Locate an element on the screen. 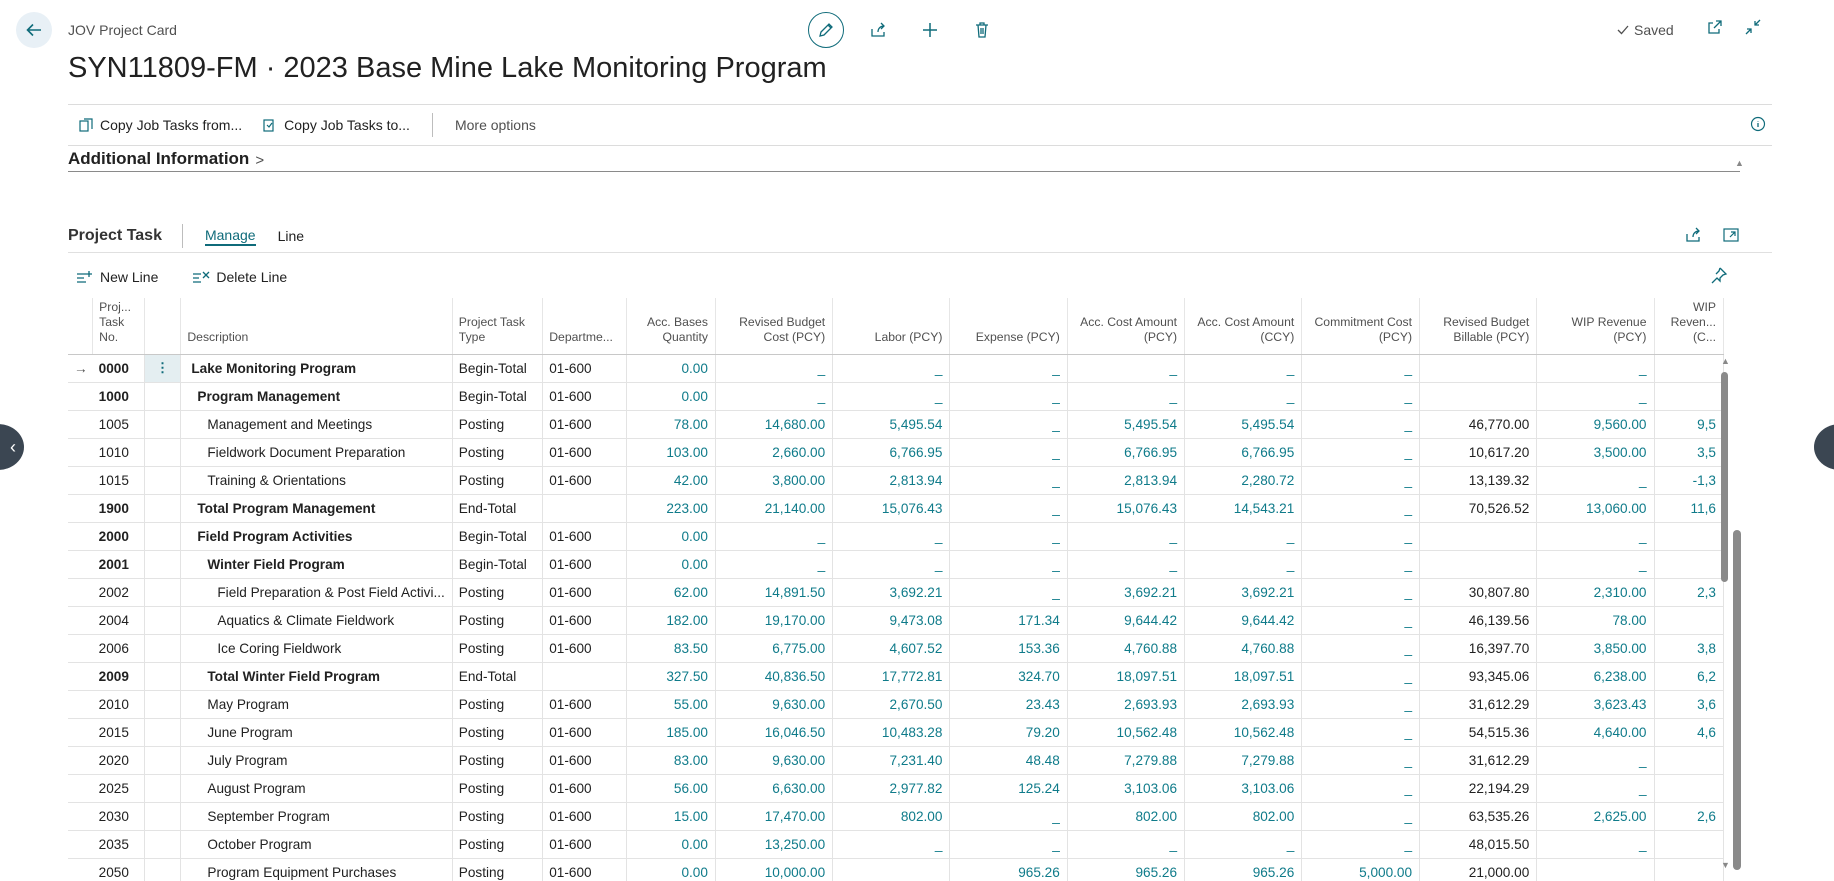 This screenshot has width=1834, height=881. cell-wip: 4,640.00 is located at coordinates (1595, 732).